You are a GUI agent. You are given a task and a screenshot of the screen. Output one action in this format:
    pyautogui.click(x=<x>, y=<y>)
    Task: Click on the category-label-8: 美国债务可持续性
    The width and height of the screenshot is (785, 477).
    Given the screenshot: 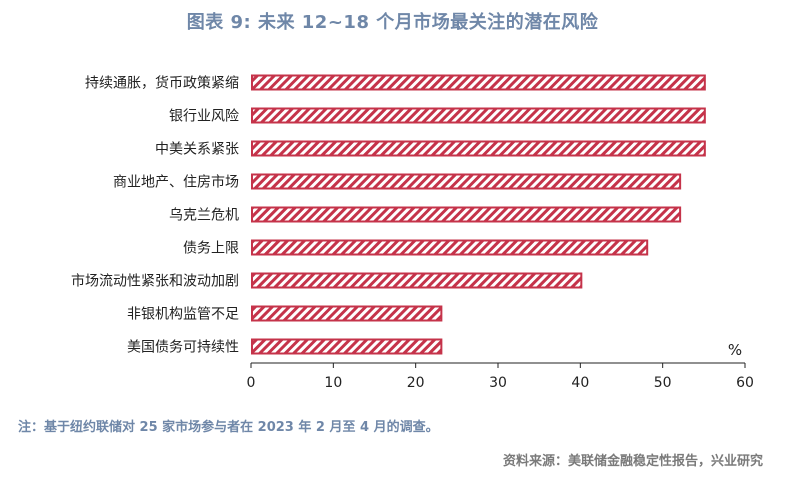 What is the action you would take?
    pyautogui.click(x=183, y=347)
    